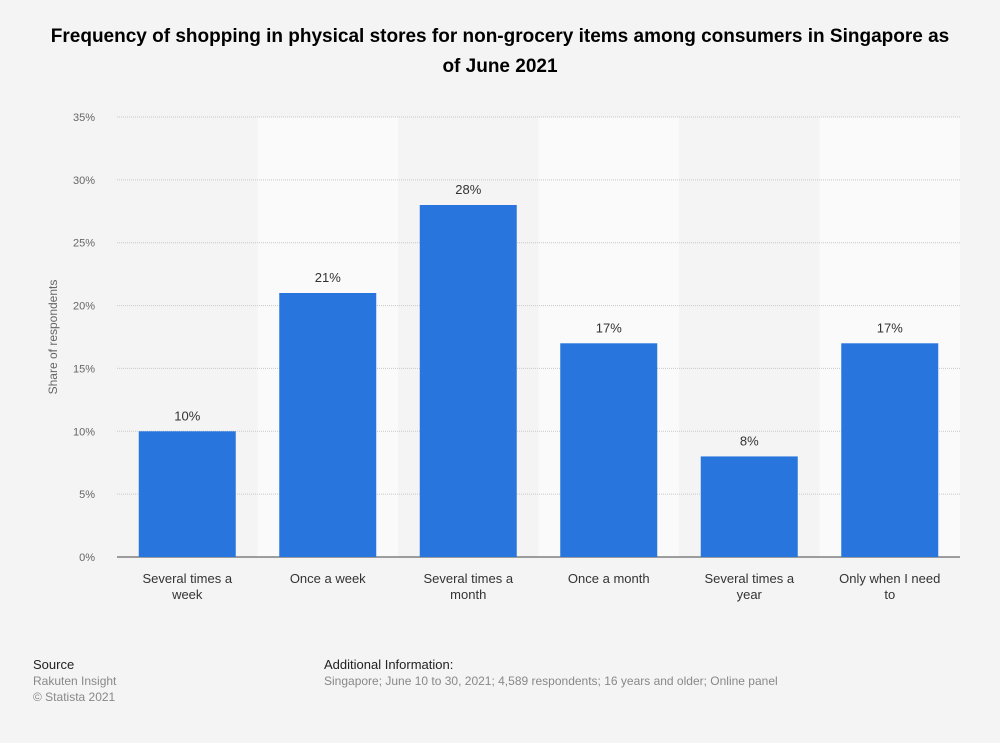  What do you see at coordinates (84, 181) in the screenshot?
I see `y-tick-label: 30%` at bounding box center [84, 181].